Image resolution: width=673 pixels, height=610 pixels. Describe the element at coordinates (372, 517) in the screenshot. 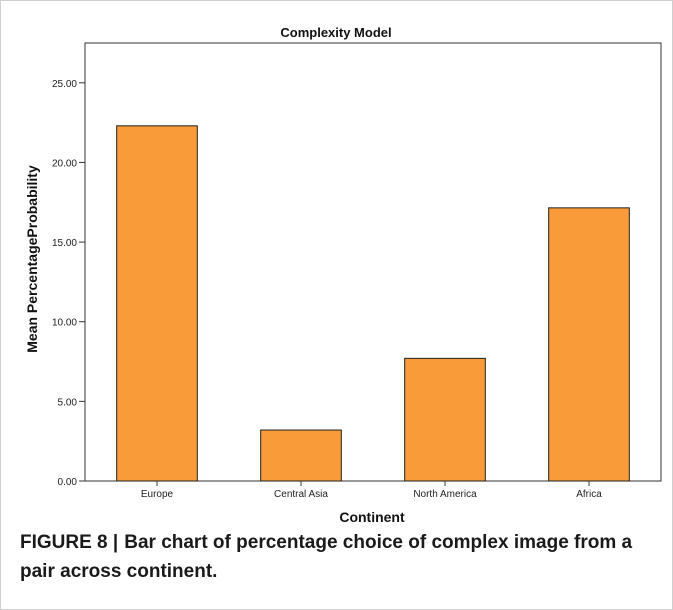

I see `x-axis-title: Continent` at that location.